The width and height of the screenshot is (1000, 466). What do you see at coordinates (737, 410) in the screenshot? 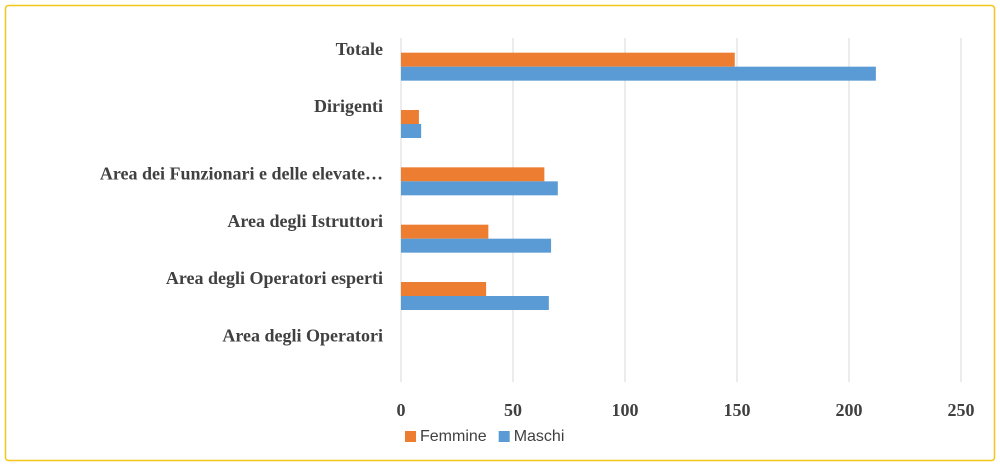
I see `x-tick-label: 150` at bounding box center [737, 410].